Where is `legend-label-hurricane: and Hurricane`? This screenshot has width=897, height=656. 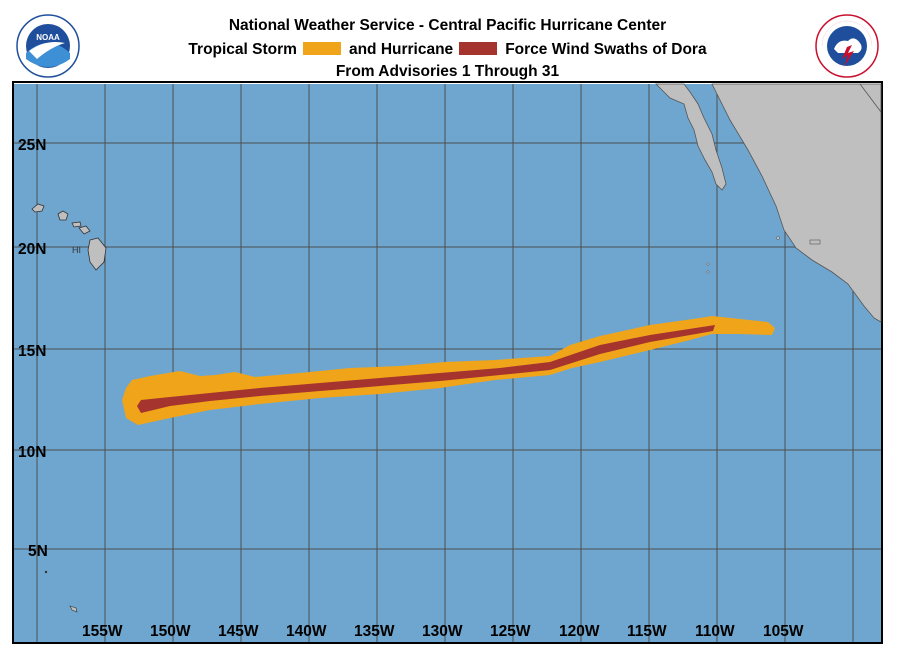 legend-label-hurricane: and Hurricane is located at coordinates (401, 49).